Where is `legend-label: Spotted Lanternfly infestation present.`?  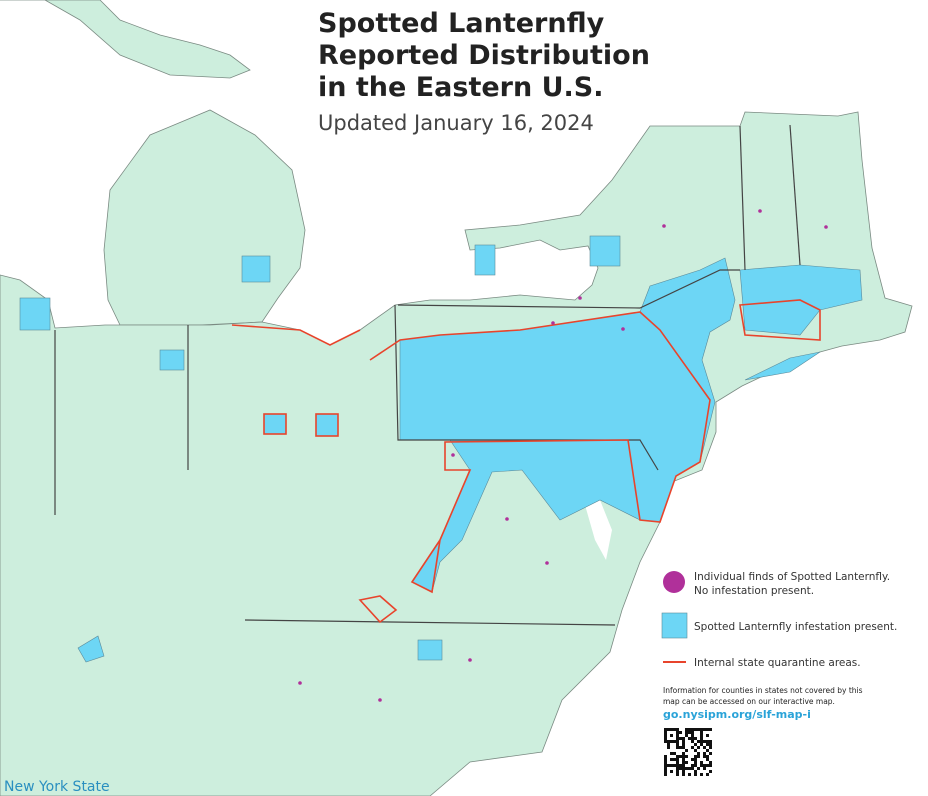
legend-label: Spotted Lanternfly infestation present. is located at coordinates (795, 627).